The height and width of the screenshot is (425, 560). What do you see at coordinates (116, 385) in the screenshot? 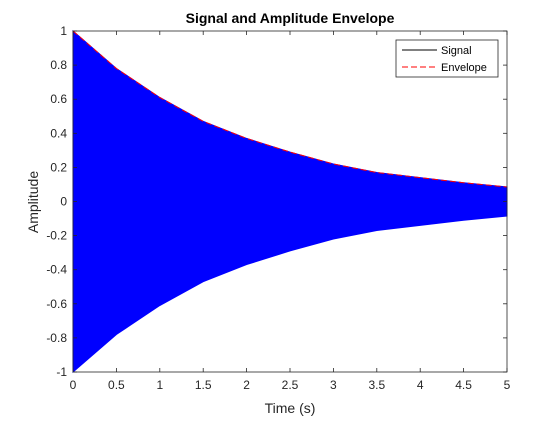
I see `x-tick-label: 0.5` at bounding box center [116, 385].